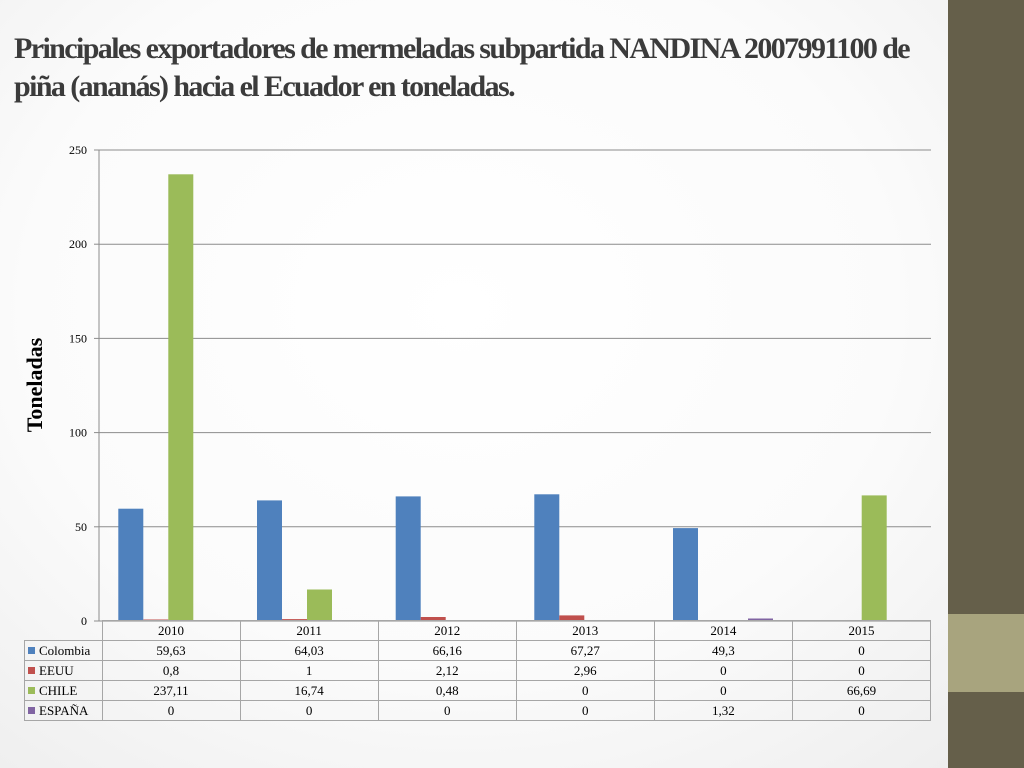 Image resolution: width=1024 pixels, height=768 pixels. Describe the element at coordinates (171, 650) in the screenshot. I see `data-label: 59,63` at that location.